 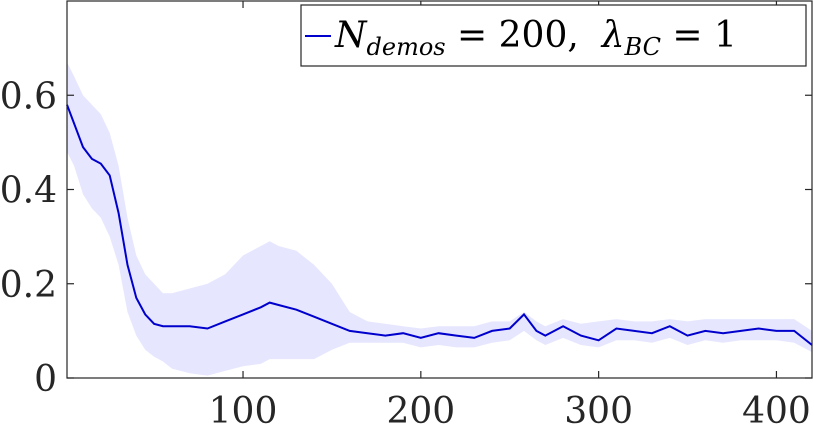 I want to click on legend-label: Ndemos = 200, λBC = 1, so click(x=535, y=38).